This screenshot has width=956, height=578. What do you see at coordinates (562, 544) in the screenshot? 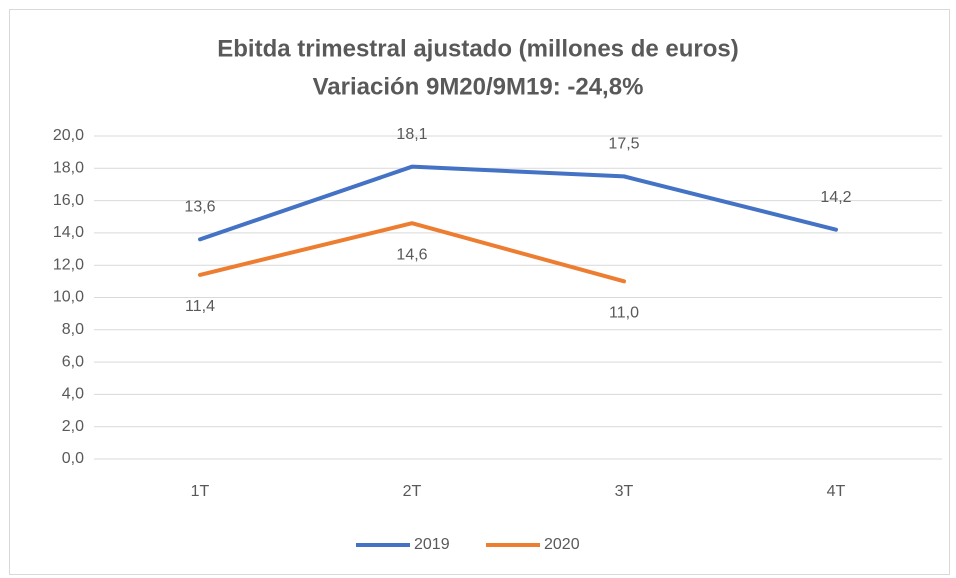
I see `legend-label: 2020` at bounding box center [562, 544].